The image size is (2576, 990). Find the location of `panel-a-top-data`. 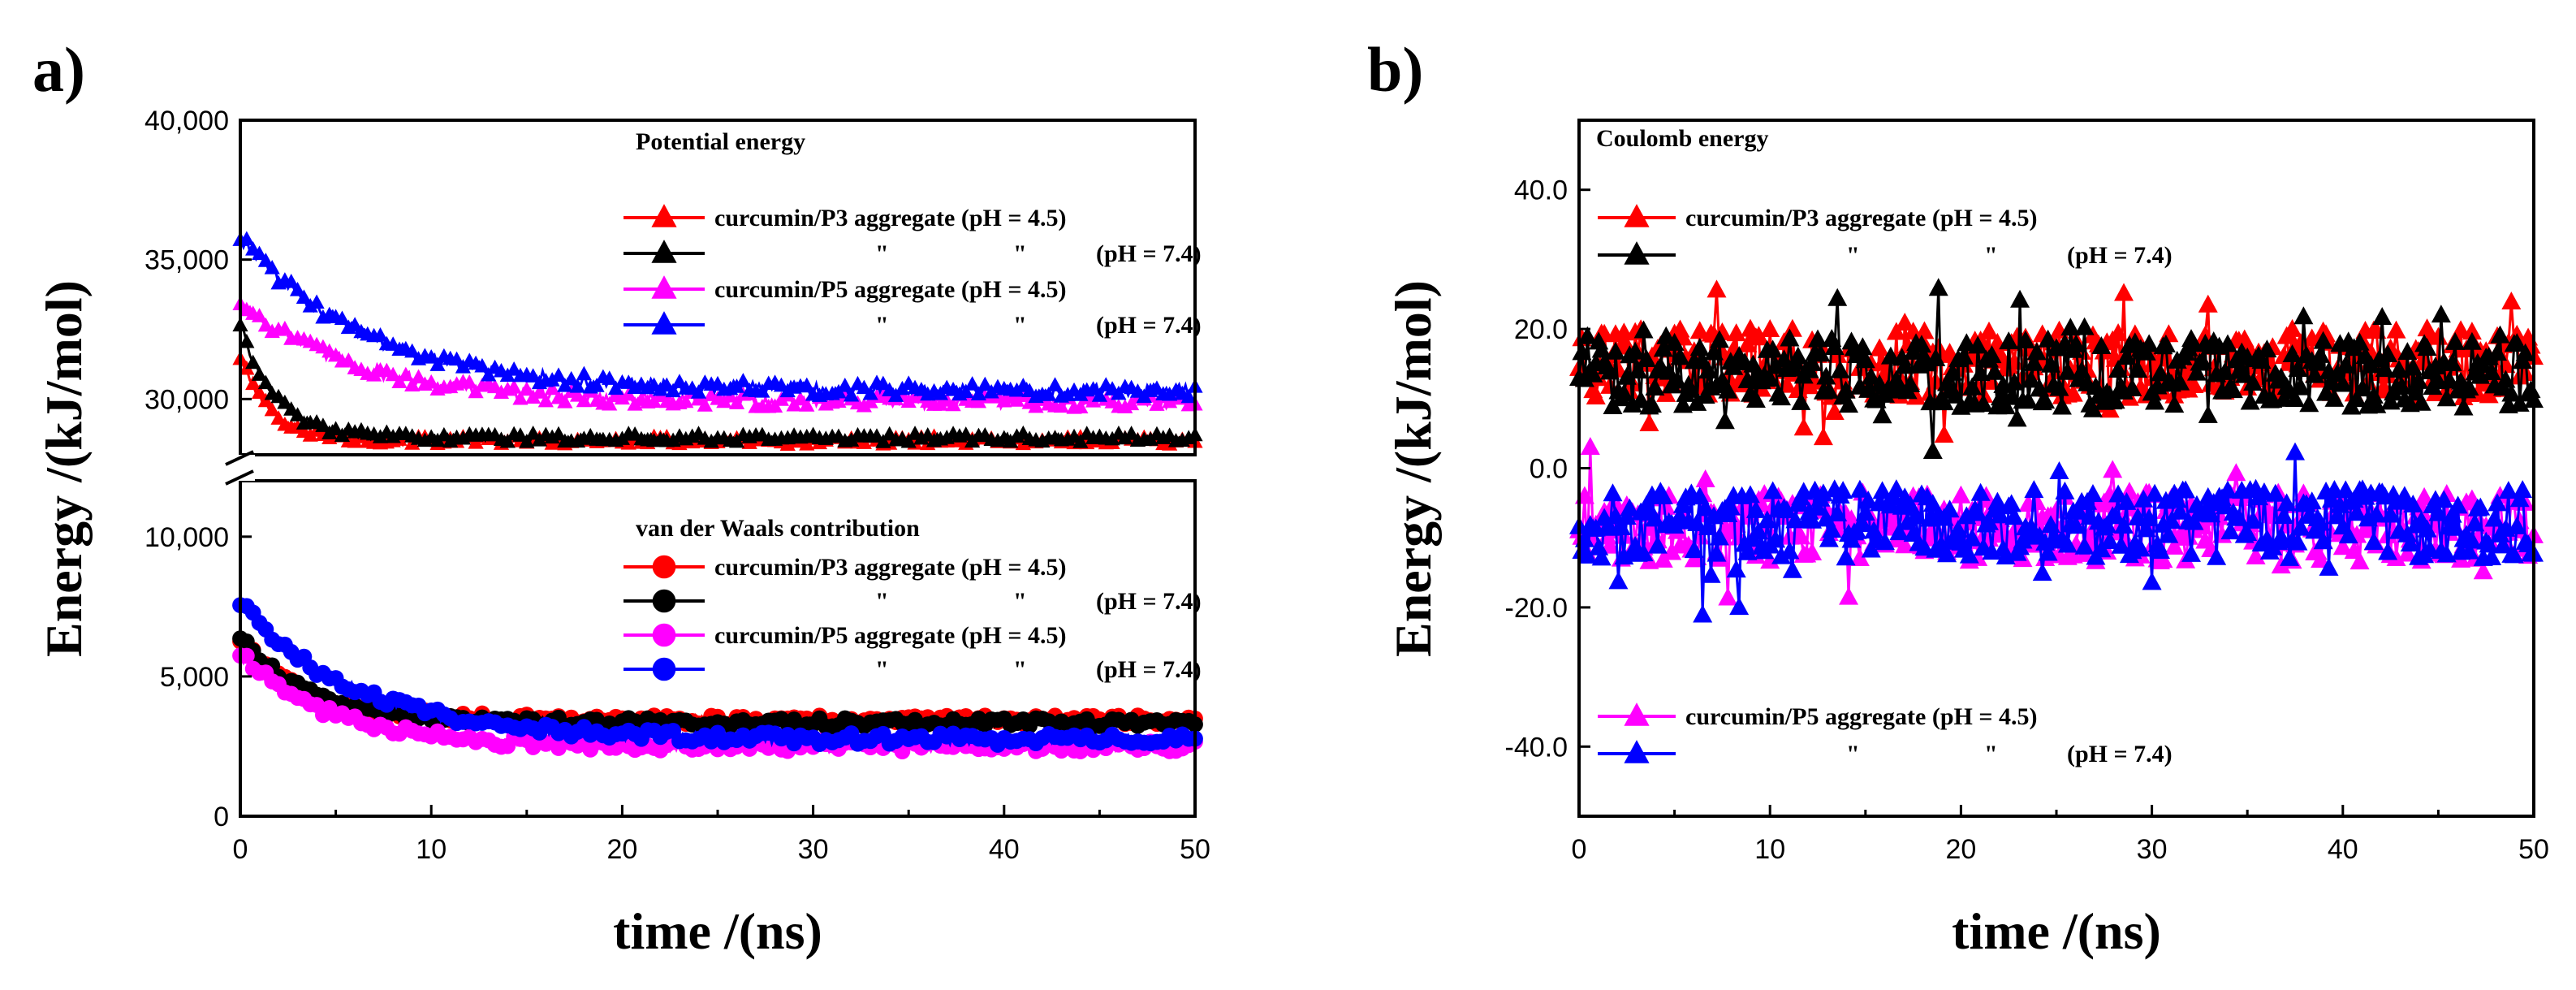

panel-a-top-data is located at coordinates (717, 341).